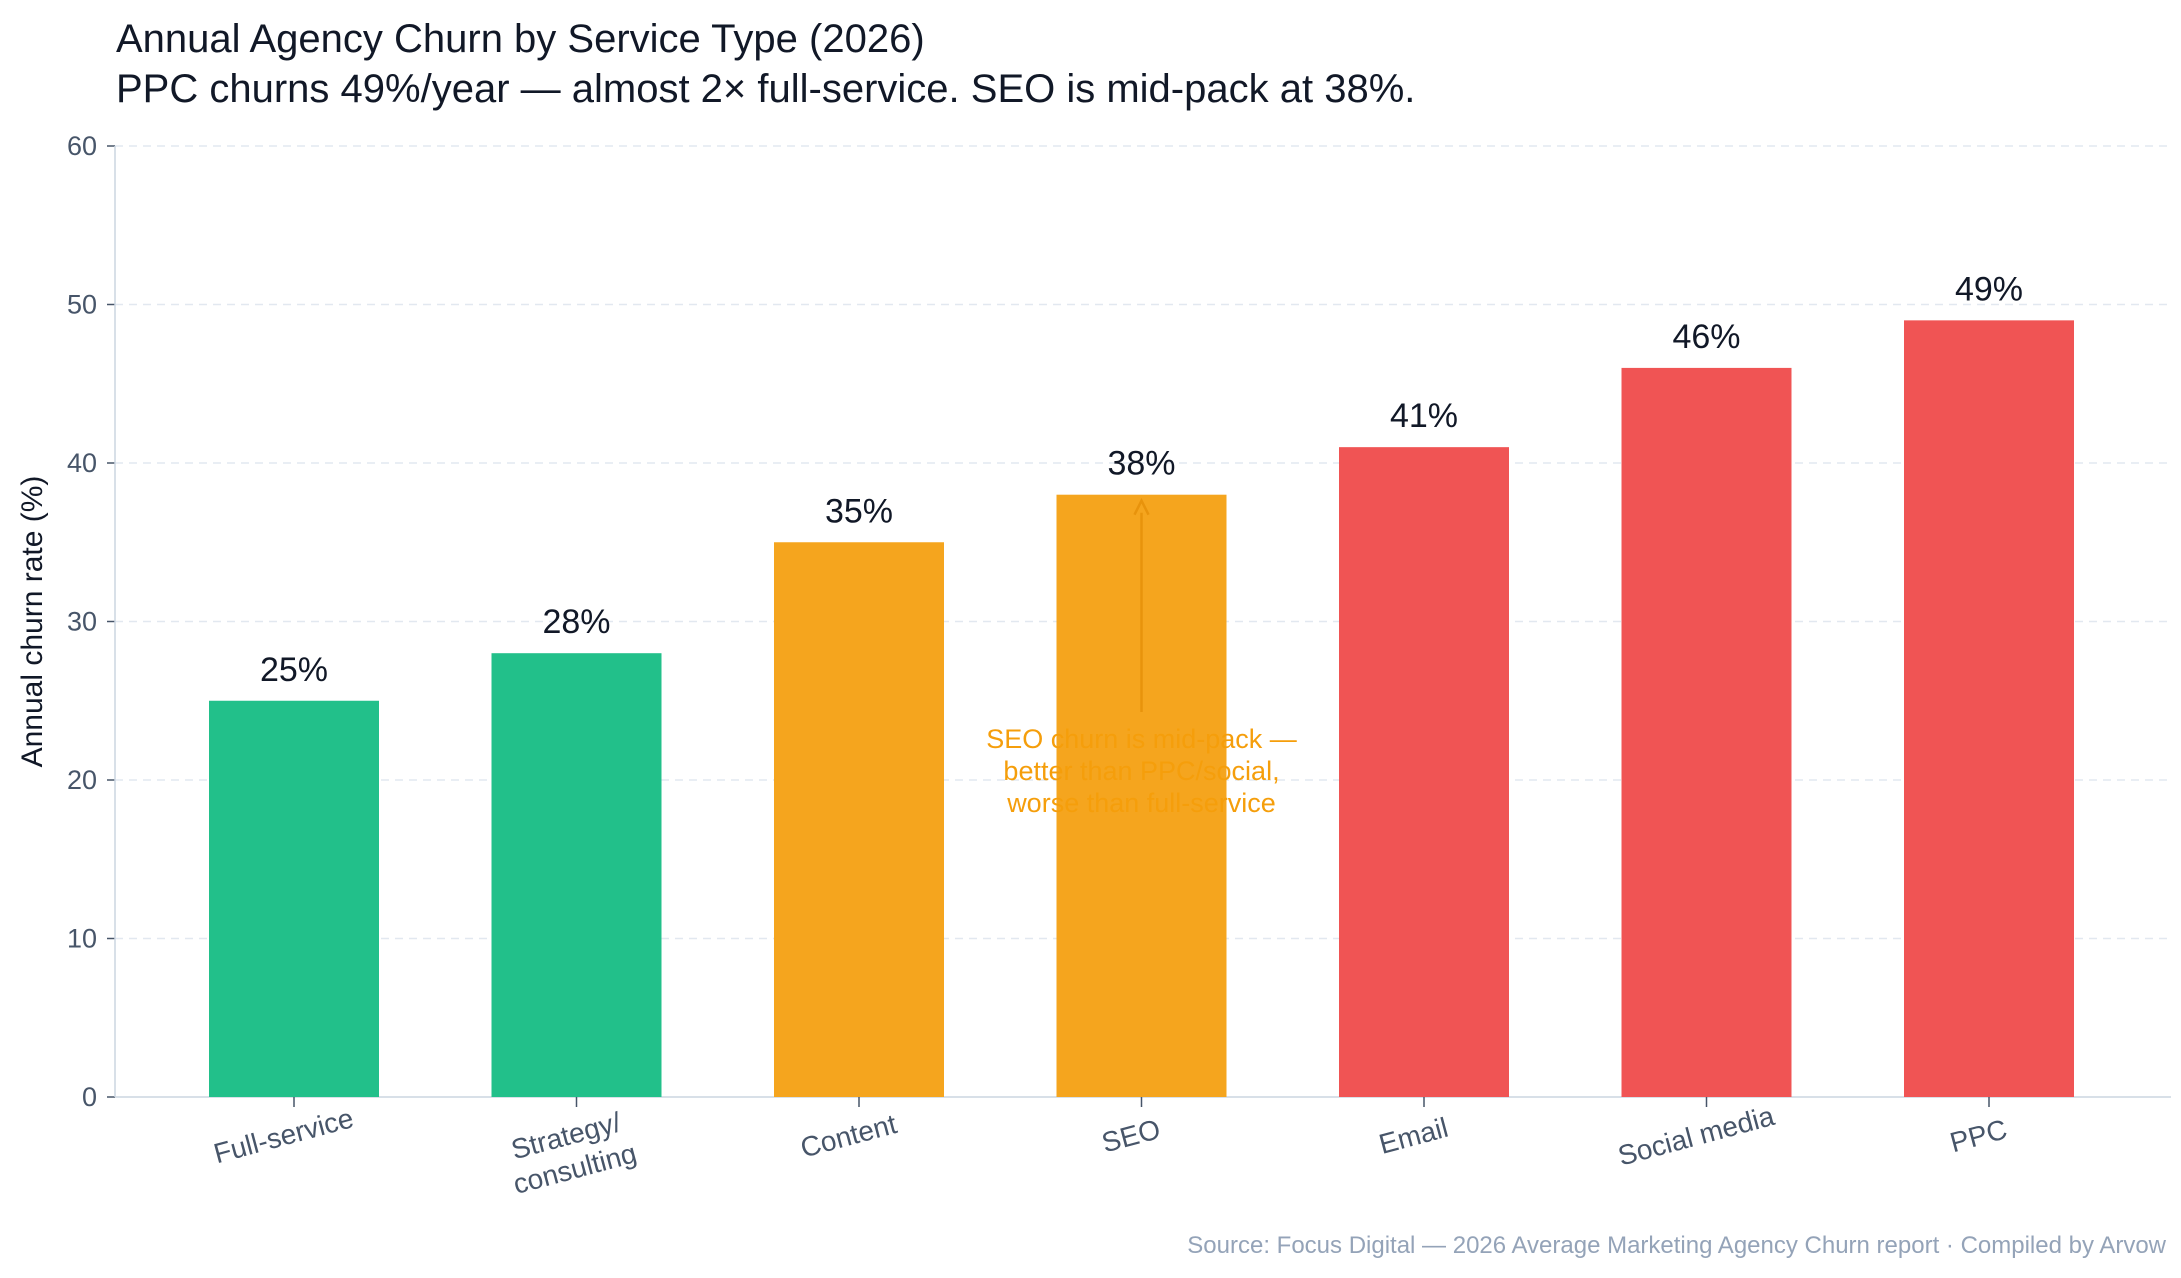 The width and height of the screenshot is (2181, 1278). I want to click on value-label: 46%, so click(1706, 337).